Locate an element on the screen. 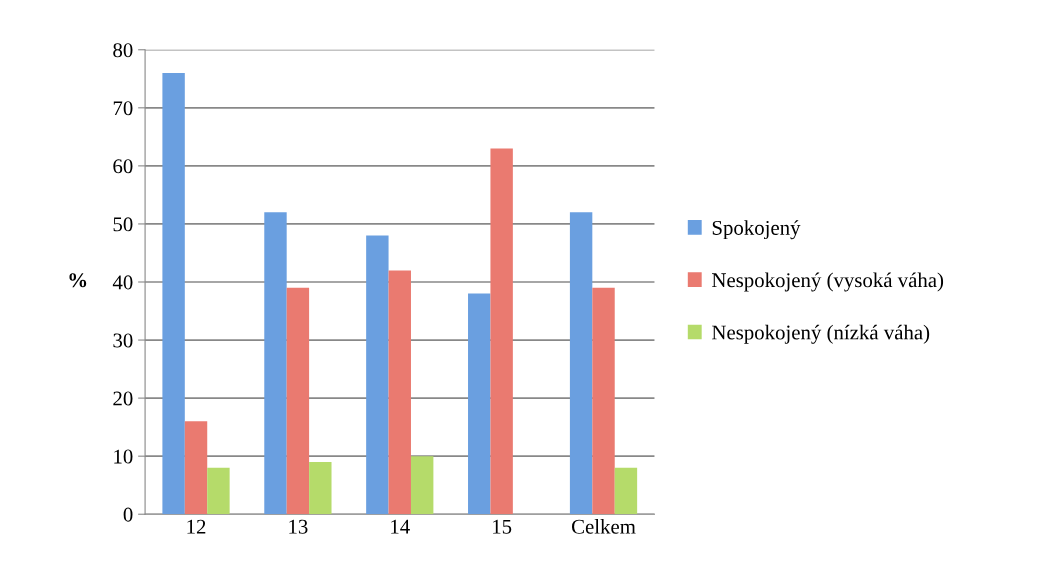 The image size is (1059, 572). y-tick-label: 40 is located at coordinates (122, 282).